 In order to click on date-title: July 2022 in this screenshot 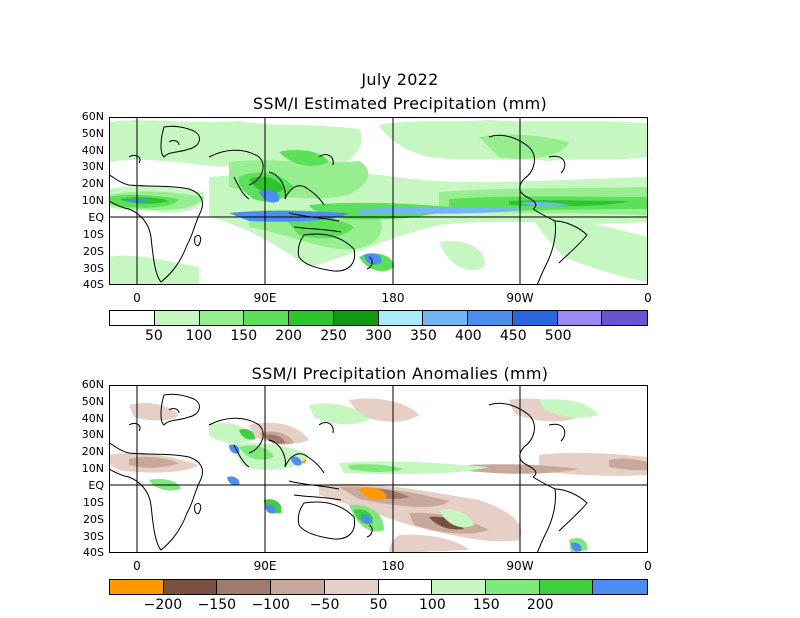, I will do `click(400, 79)`.